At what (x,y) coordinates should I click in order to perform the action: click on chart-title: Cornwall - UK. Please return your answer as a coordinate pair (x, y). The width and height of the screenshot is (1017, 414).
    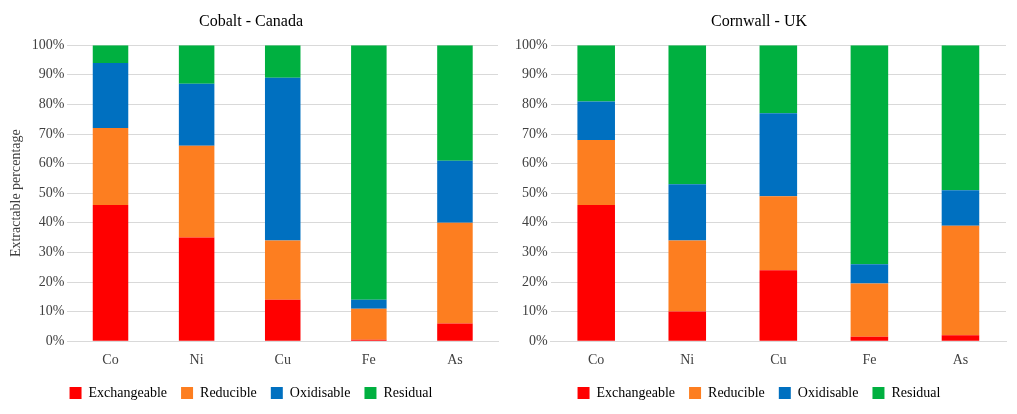
    Looking at the image, I should click on (759, 20).